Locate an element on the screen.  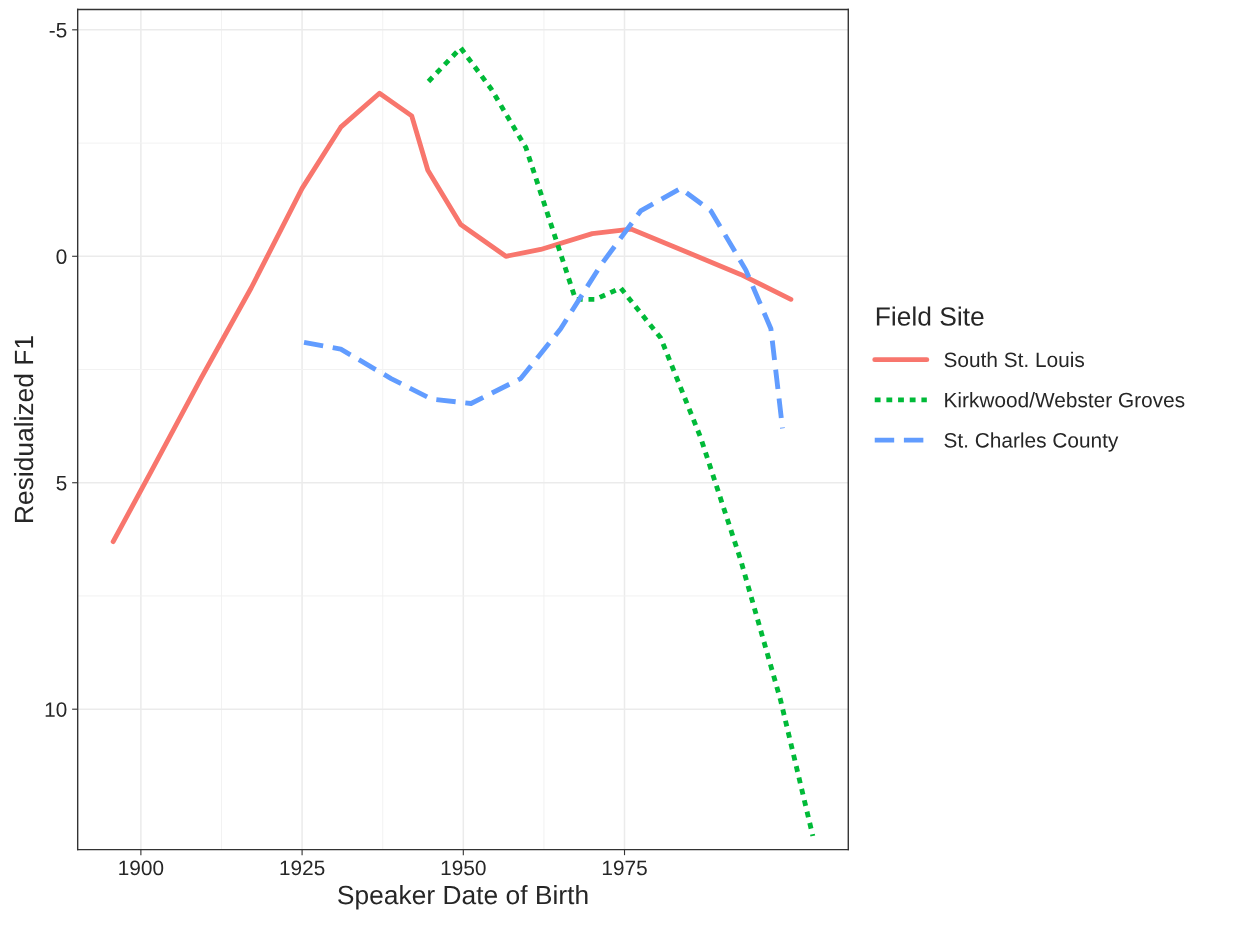
legend-label: St. Charles County is located at coordinates (1031, 442).